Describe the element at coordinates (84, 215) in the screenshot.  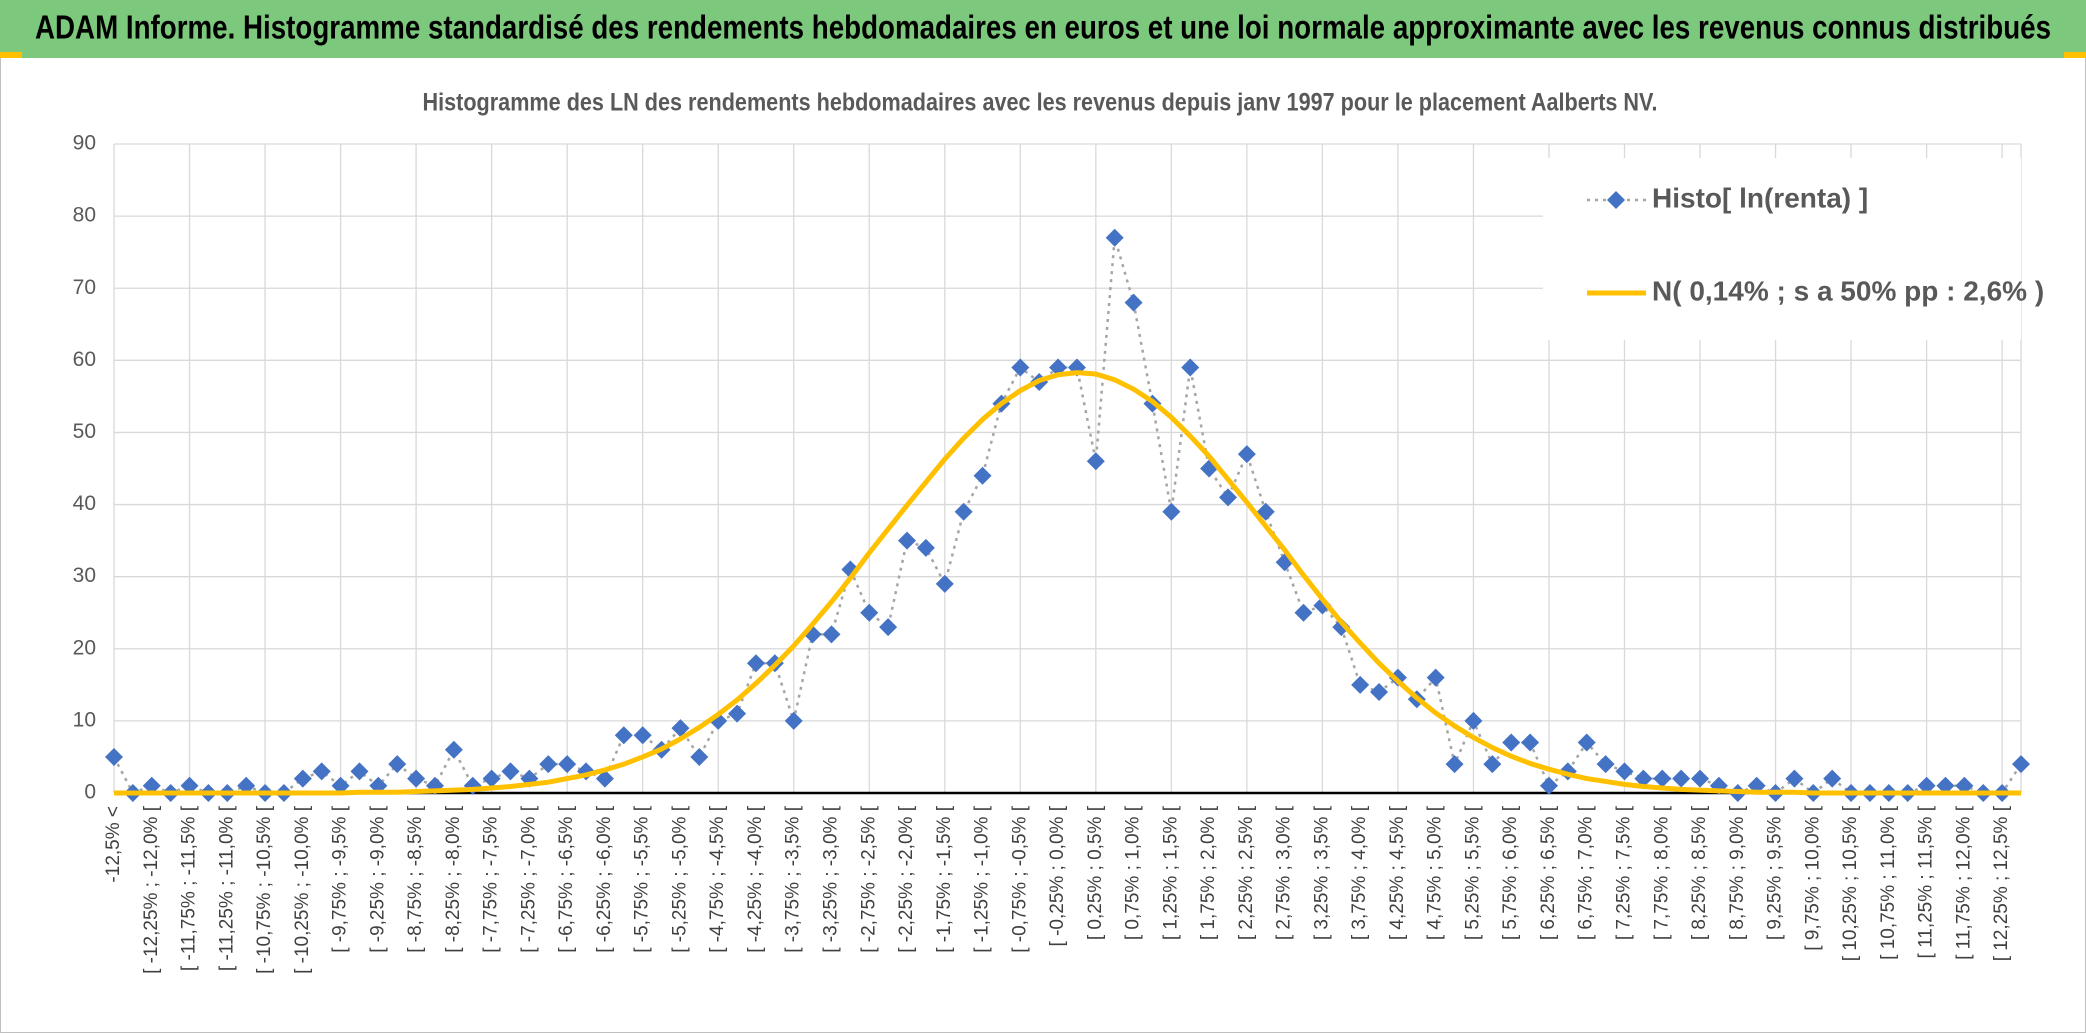
I see `y-tick-label: 80` at that location.